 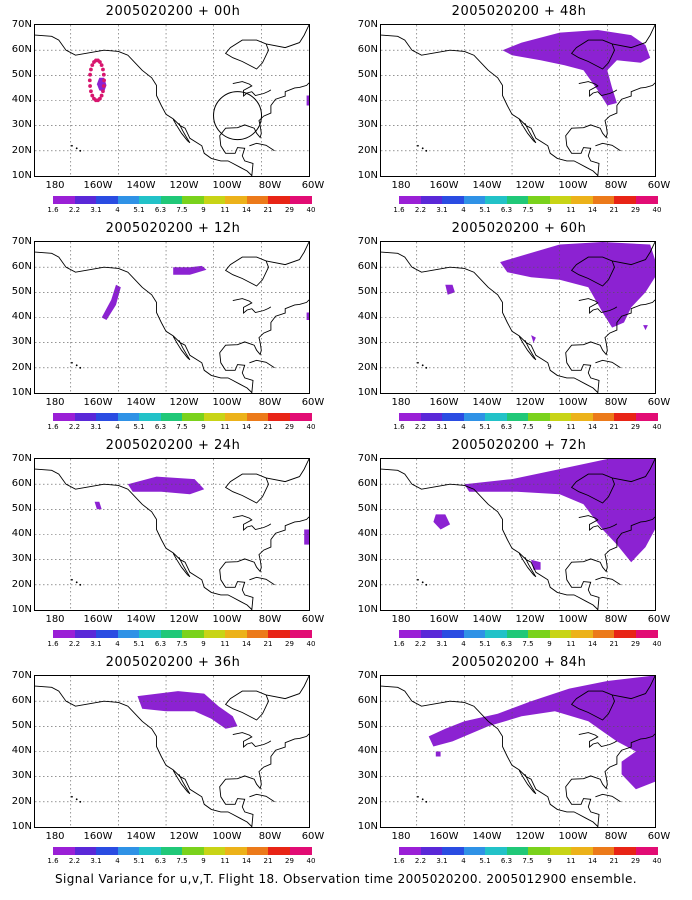 What do you see at coordinates (367, 533) in the screenshot?
I see `lat-tick-label: 40N` at bounding box center [367, 533].